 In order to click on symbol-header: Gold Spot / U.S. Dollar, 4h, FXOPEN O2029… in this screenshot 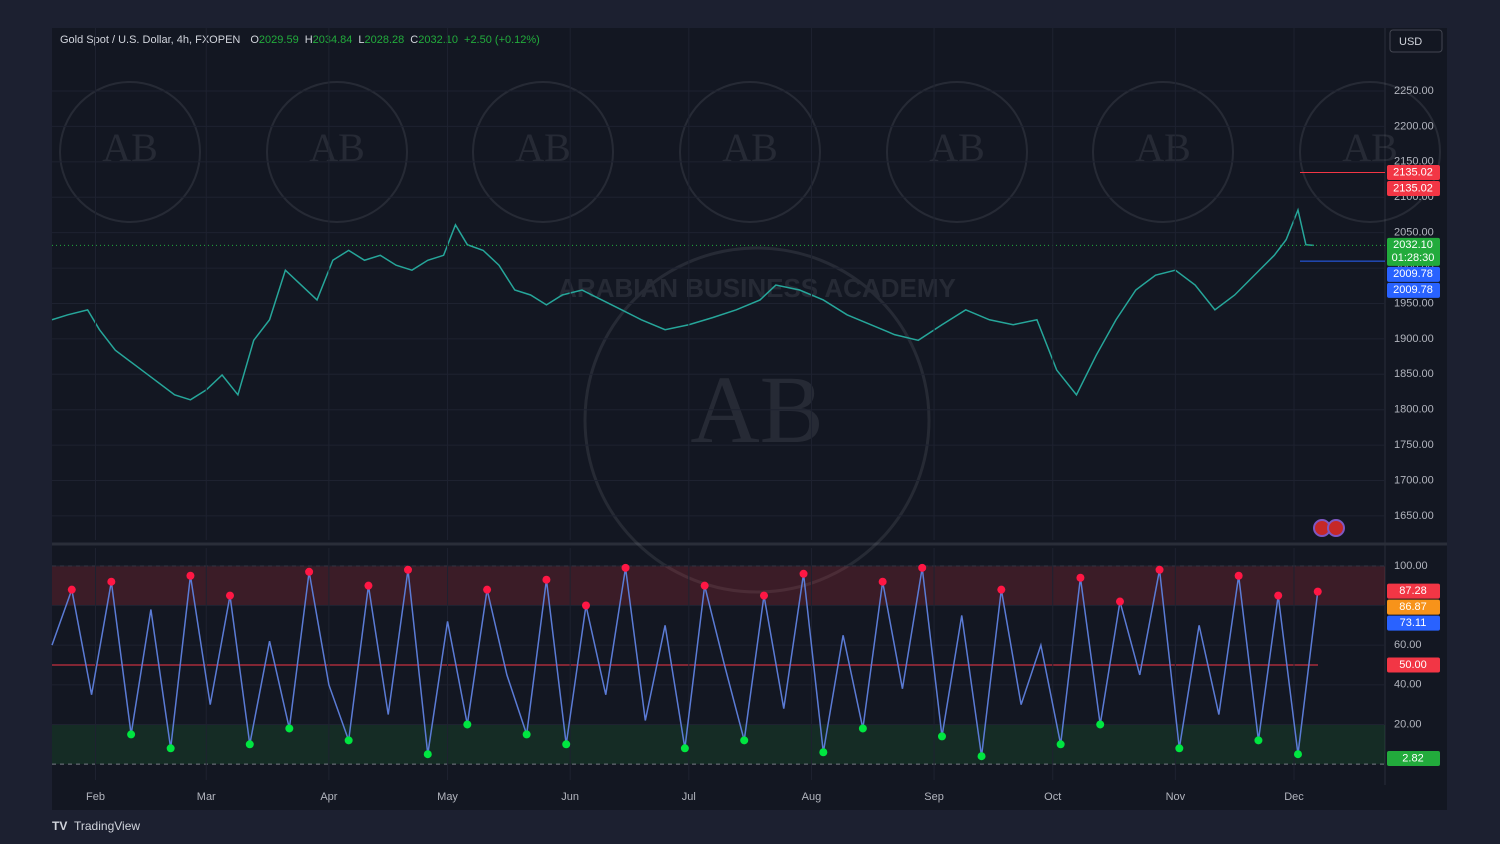, I will do `click(300, 40)`.